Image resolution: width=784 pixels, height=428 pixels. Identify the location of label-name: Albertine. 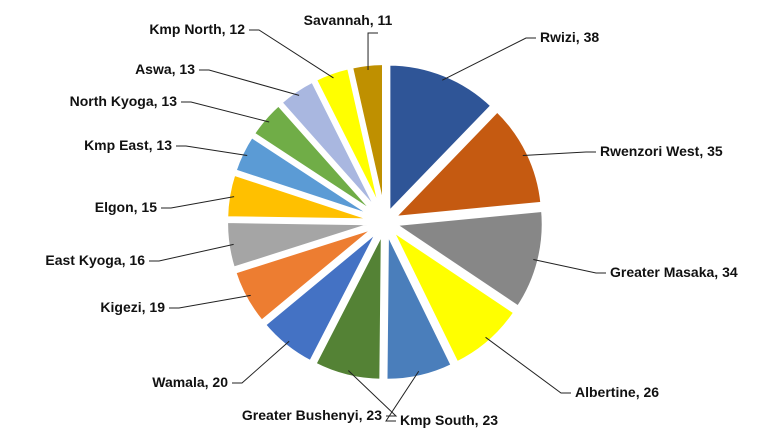
(605, 392).